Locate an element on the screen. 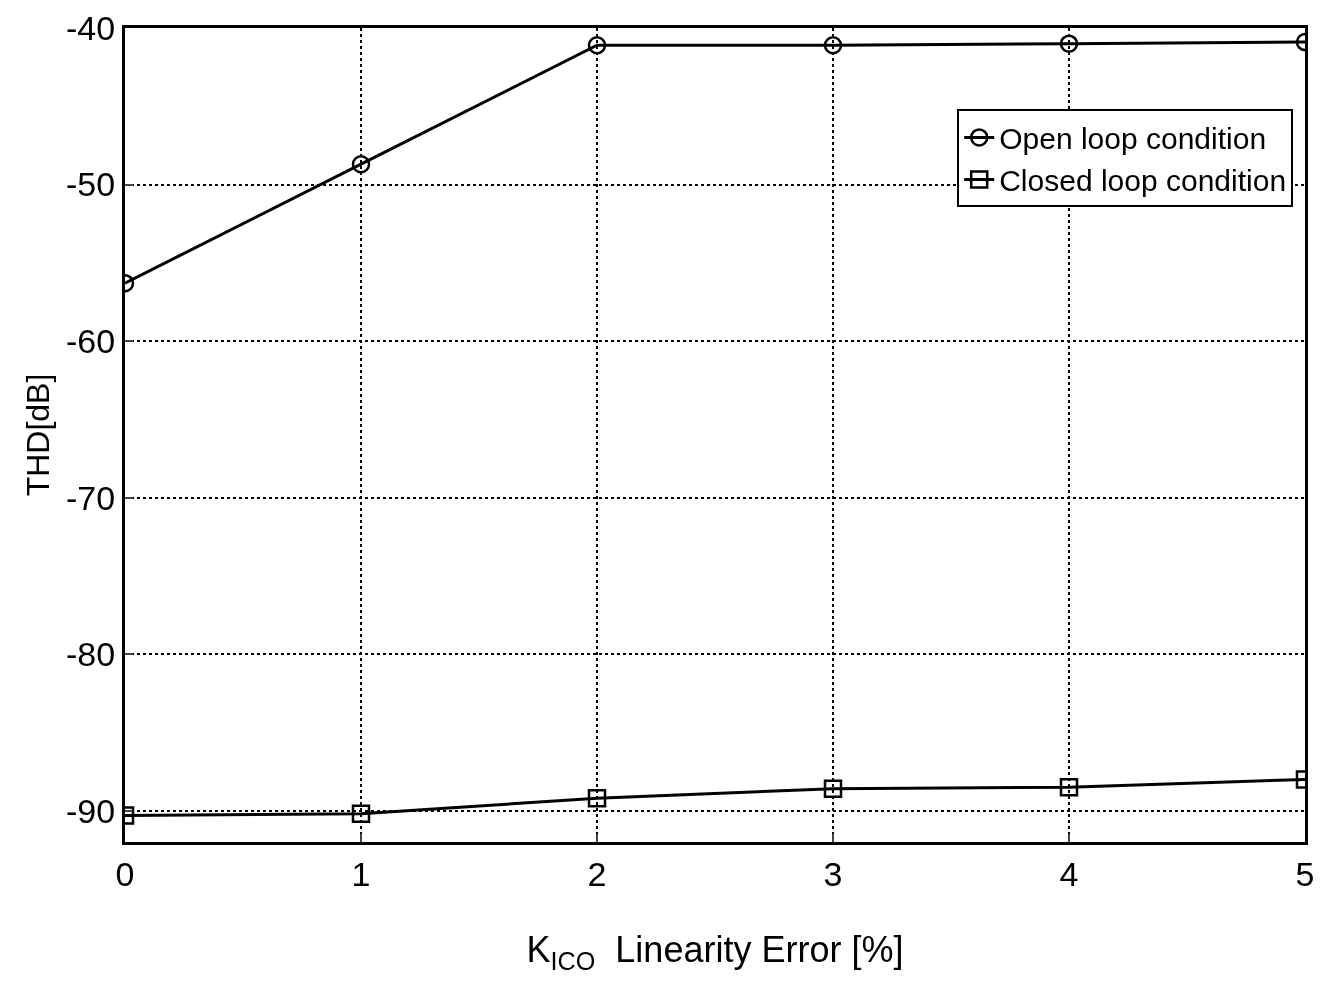 The width and height of the screenshot is (1330, 982). y-tick-label: -50 is located at coordinates (91, 184).